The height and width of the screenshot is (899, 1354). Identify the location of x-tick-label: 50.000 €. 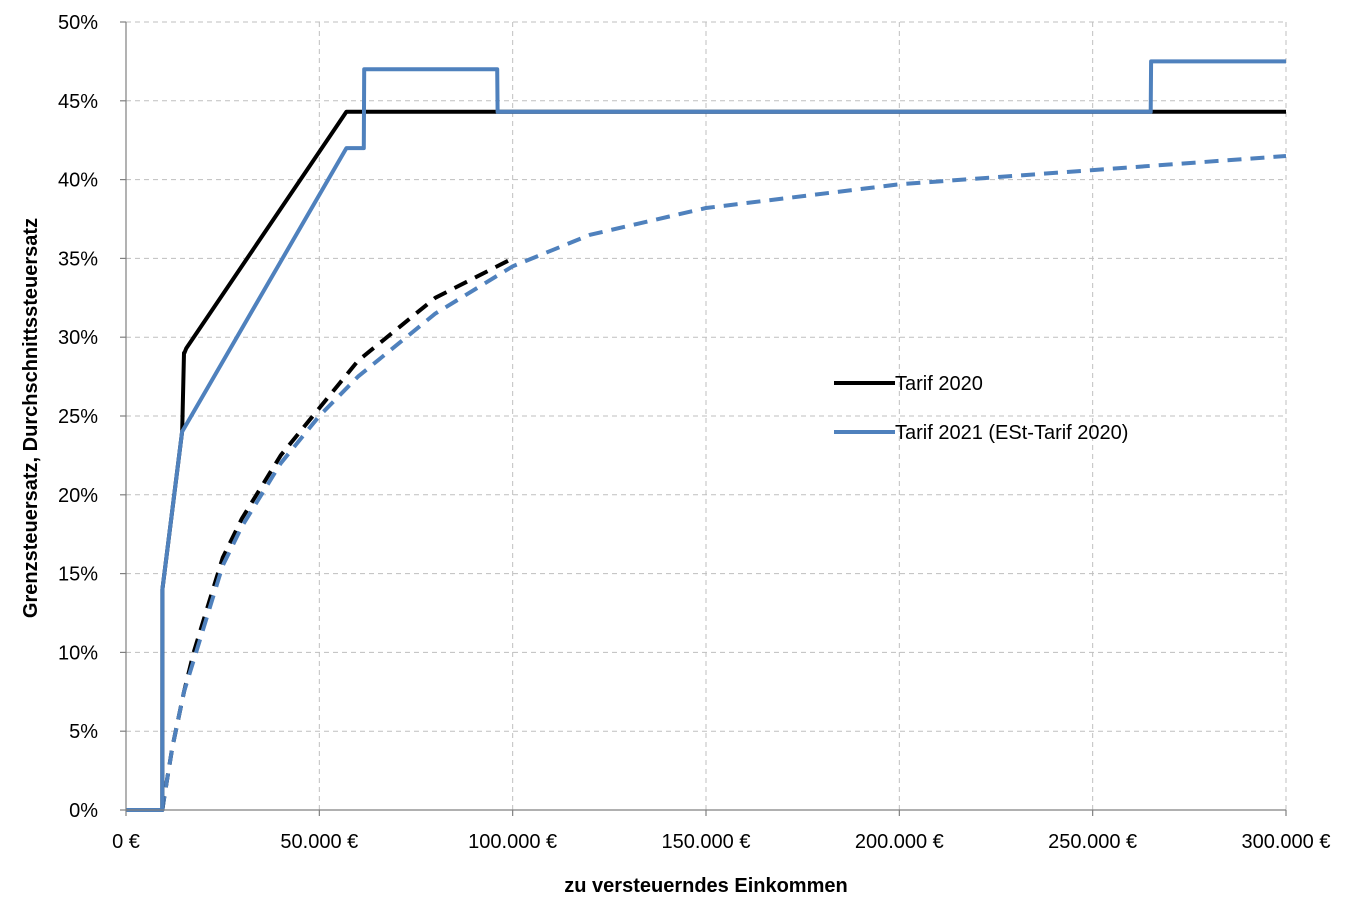
(319, 842).